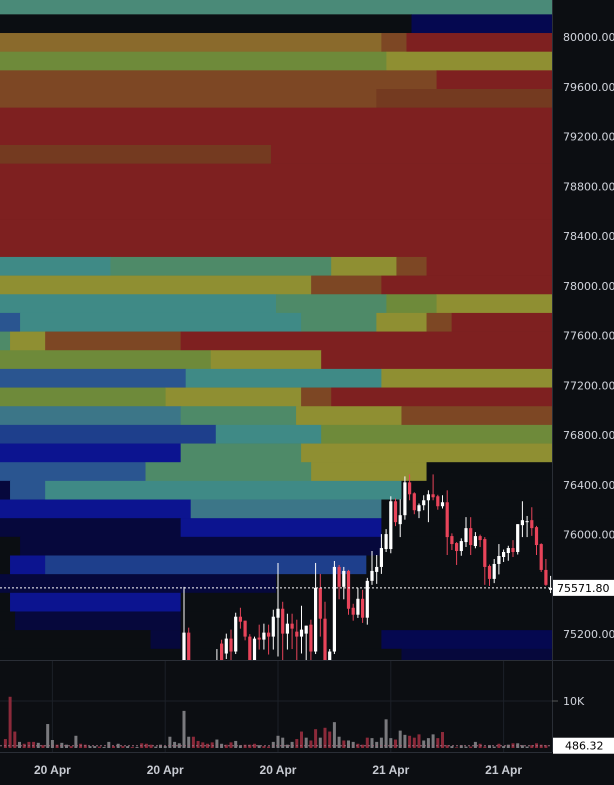 The image size is (614, 785). I want to click on price-tick-label: 76400.00, so click(588, 485).